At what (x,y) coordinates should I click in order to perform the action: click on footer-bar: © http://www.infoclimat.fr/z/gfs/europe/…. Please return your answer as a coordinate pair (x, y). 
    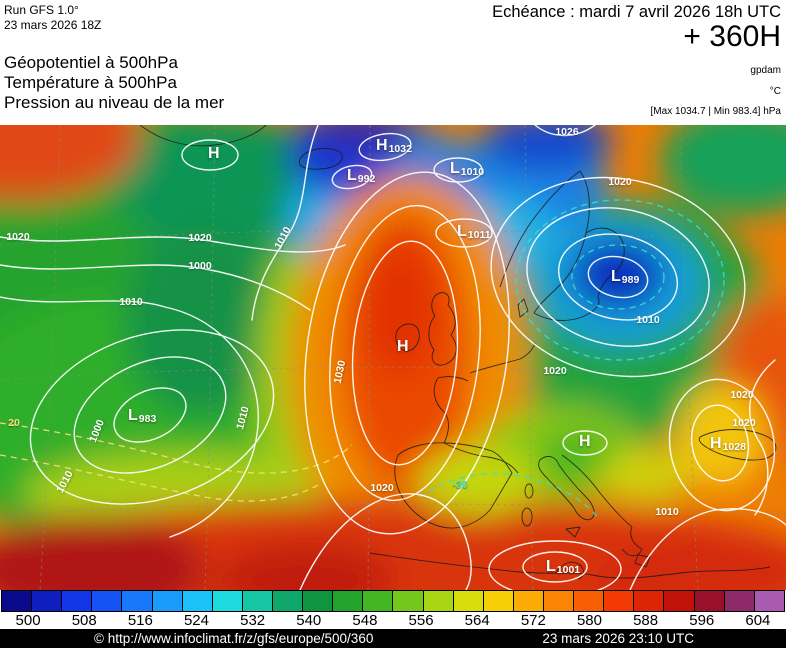
    Looking at the image, I should click on (393, 638).